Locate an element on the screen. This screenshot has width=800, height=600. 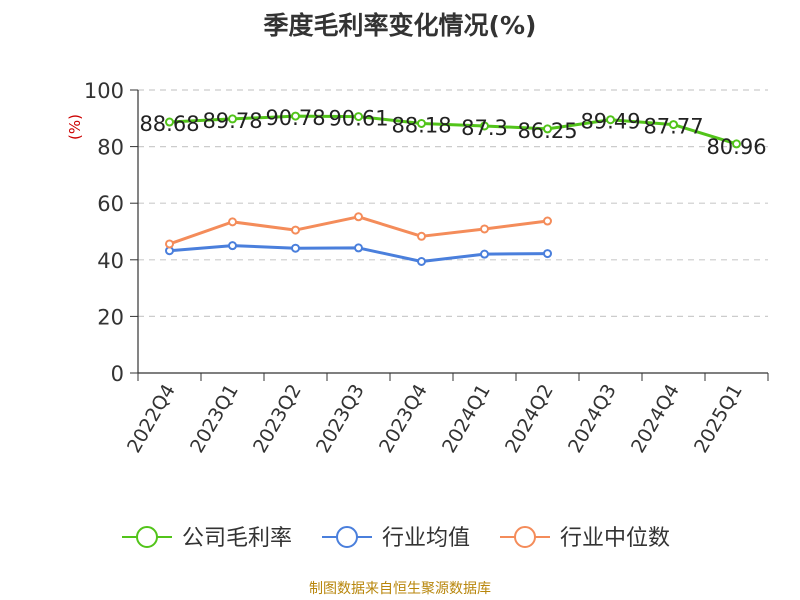
x-tick-label: 2024Q3 is located at coordinates (592, 419).